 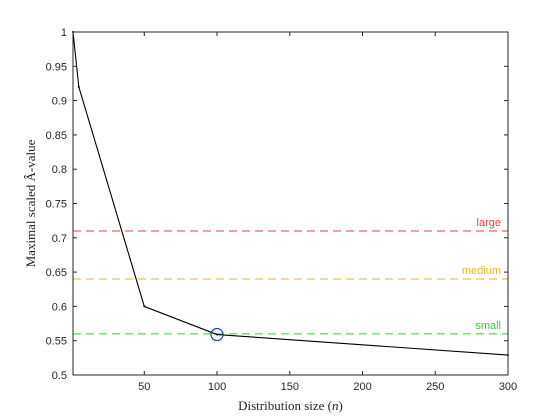 What do you see at coordinates (56, 136) in the screenshot?
I see `y-tick-label: 0.85` at bounding box center [56, 136].